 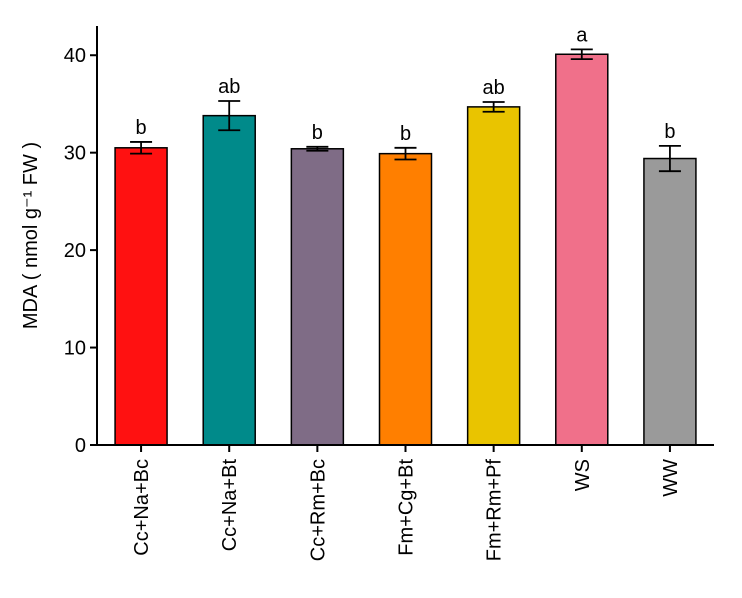 I want to click on category-label: WS, so click(x=583, y=475).